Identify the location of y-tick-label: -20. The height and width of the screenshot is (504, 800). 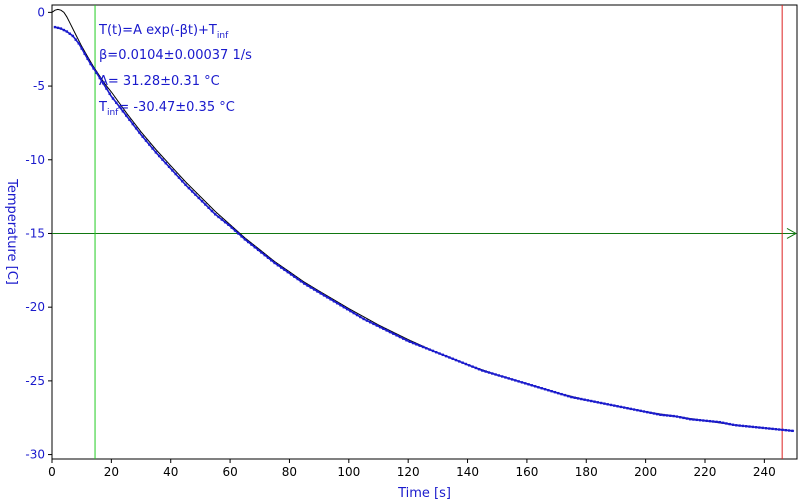
(35, 307).